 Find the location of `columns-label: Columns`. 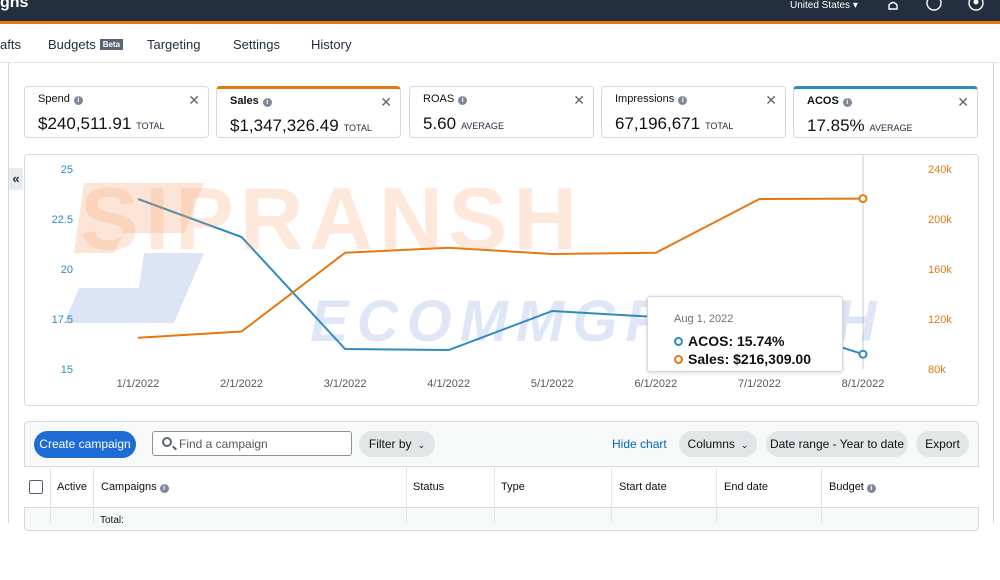

columns-label: Columns is located at coordinates (711, 444).